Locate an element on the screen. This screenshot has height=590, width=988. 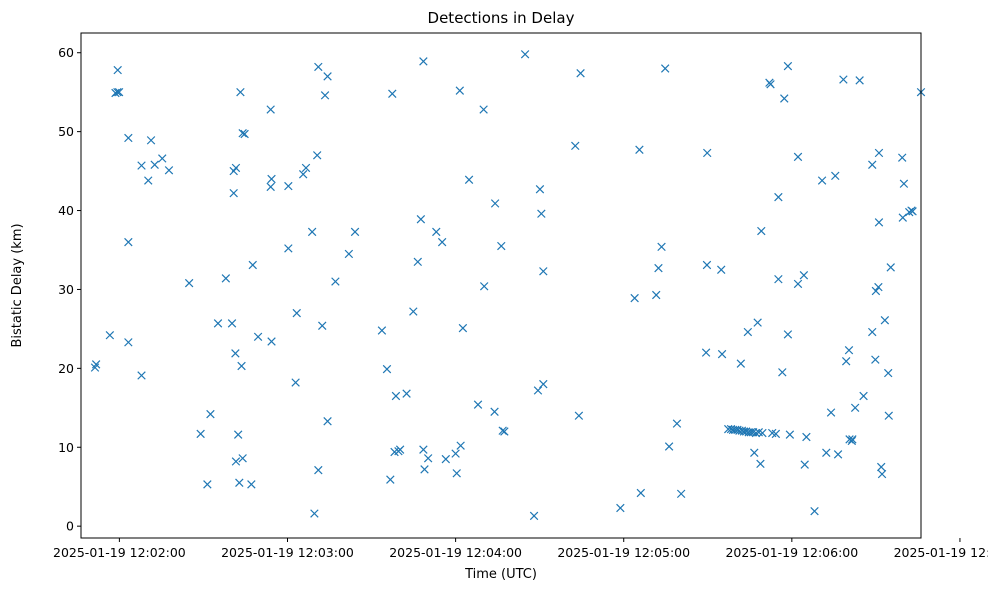
x-axis-label: Time (UTC) is located at coordinates (500, 574).